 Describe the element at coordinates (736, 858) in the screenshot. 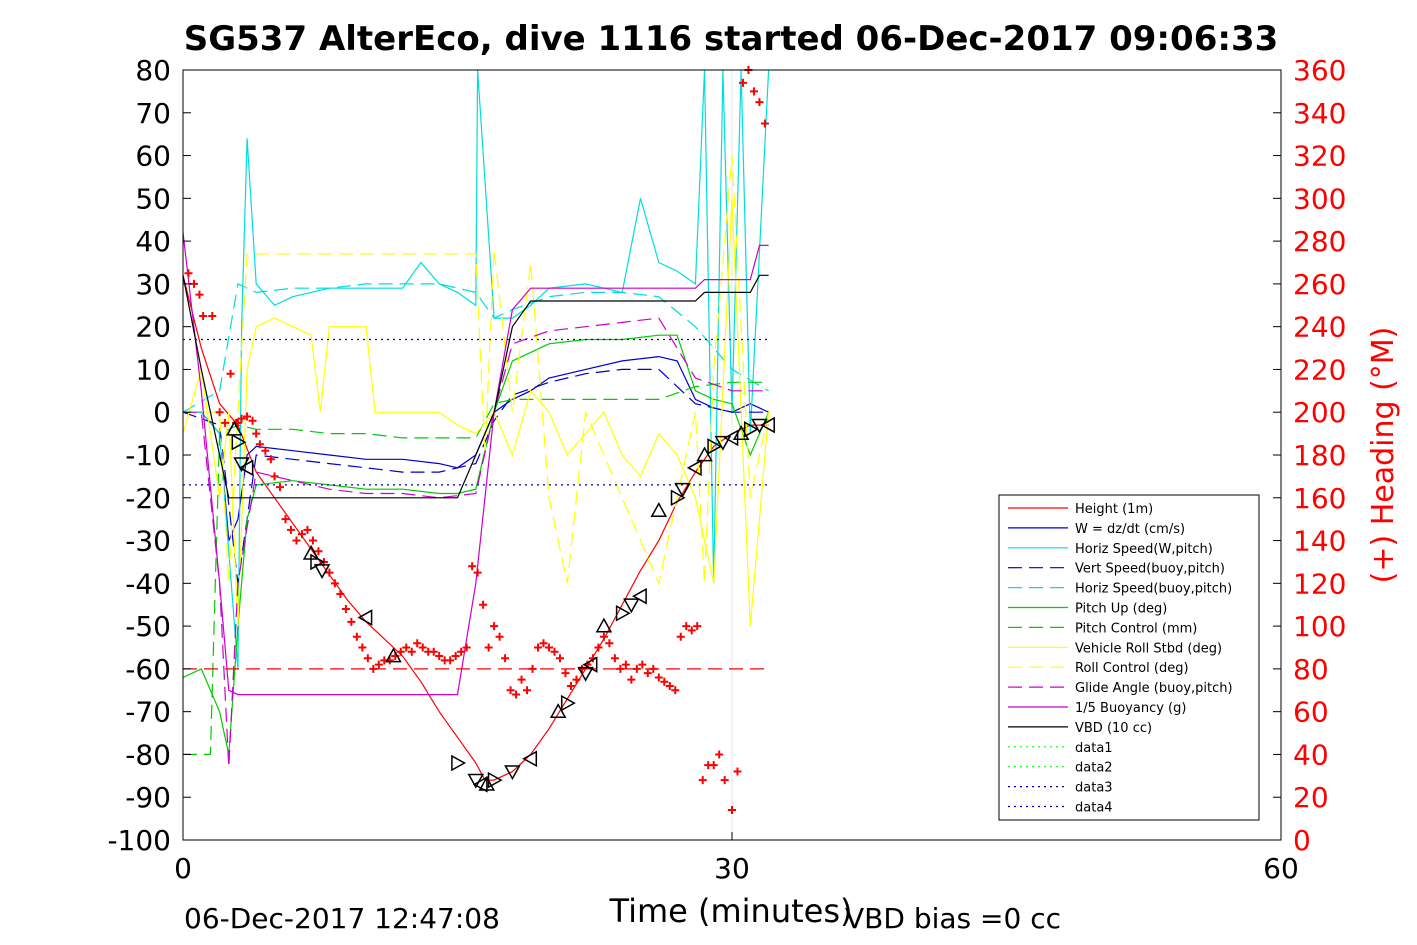

I see `x-axis-ticks: 0 30 60` at that location.